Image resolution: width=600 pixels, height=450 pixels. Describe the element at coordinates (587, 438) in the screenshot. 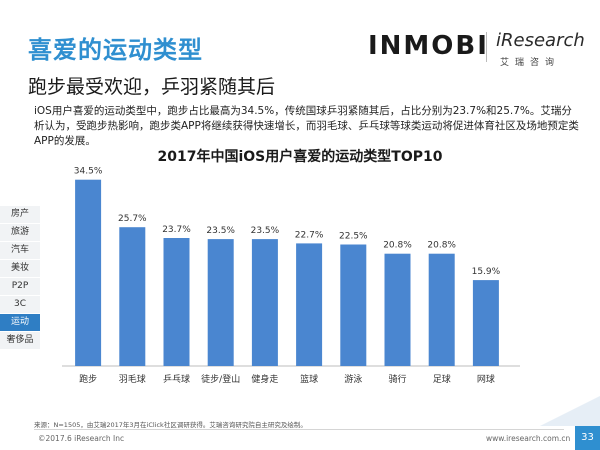

I see `page-number: 33` at that location.